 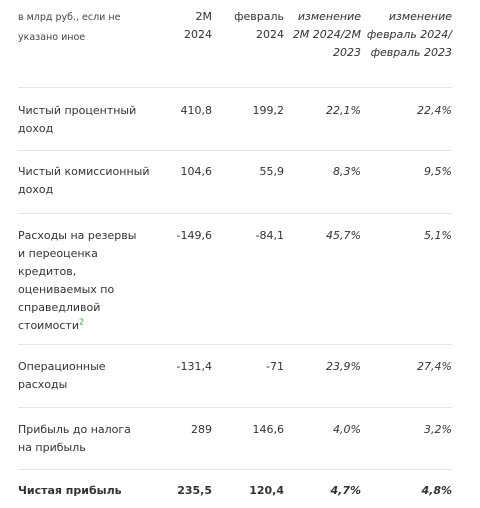 What do you see at coordinates (438, 171) in the screenshot?
I see `change-feb: 9,5%` at bounding box center [438, 171].